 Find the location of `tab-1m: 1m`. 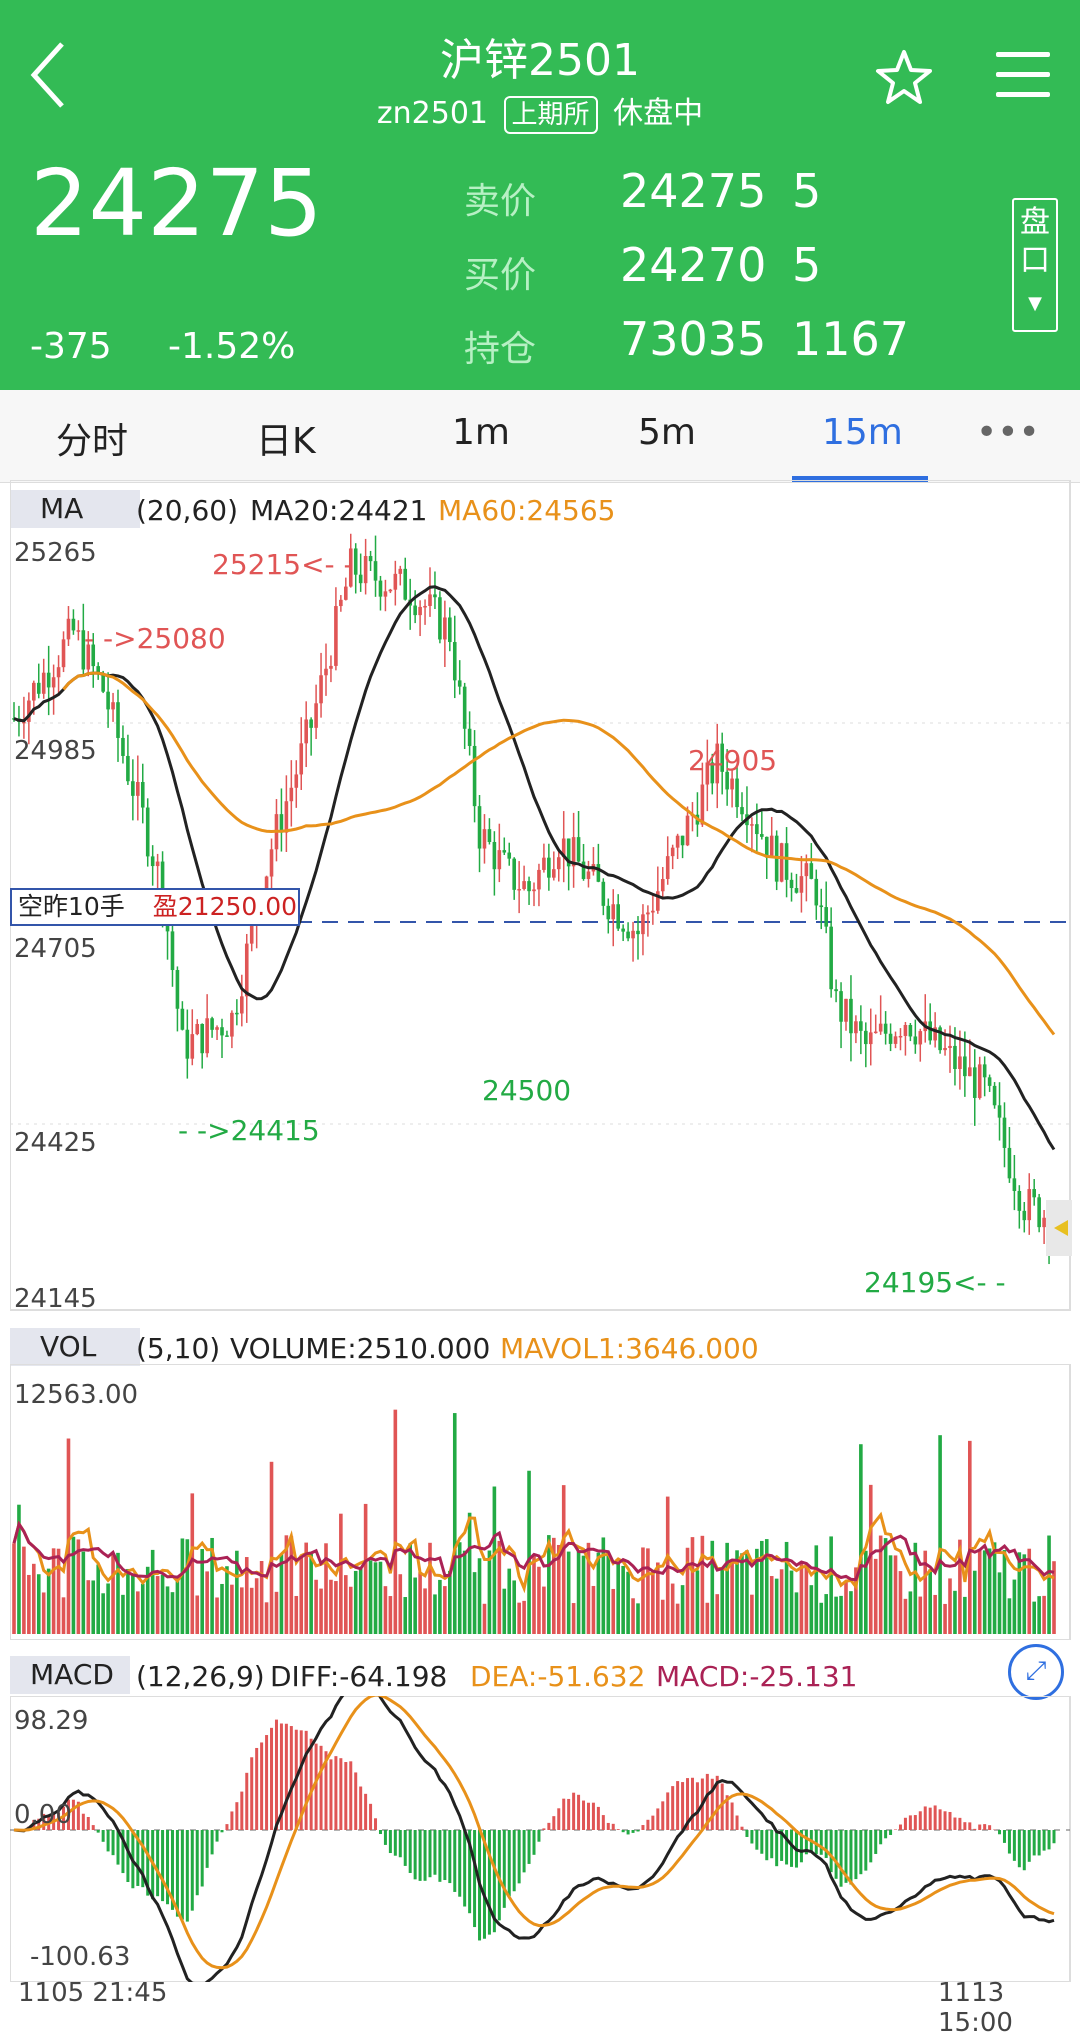

tab-1m: 1m is located at coordinates (481, 432).